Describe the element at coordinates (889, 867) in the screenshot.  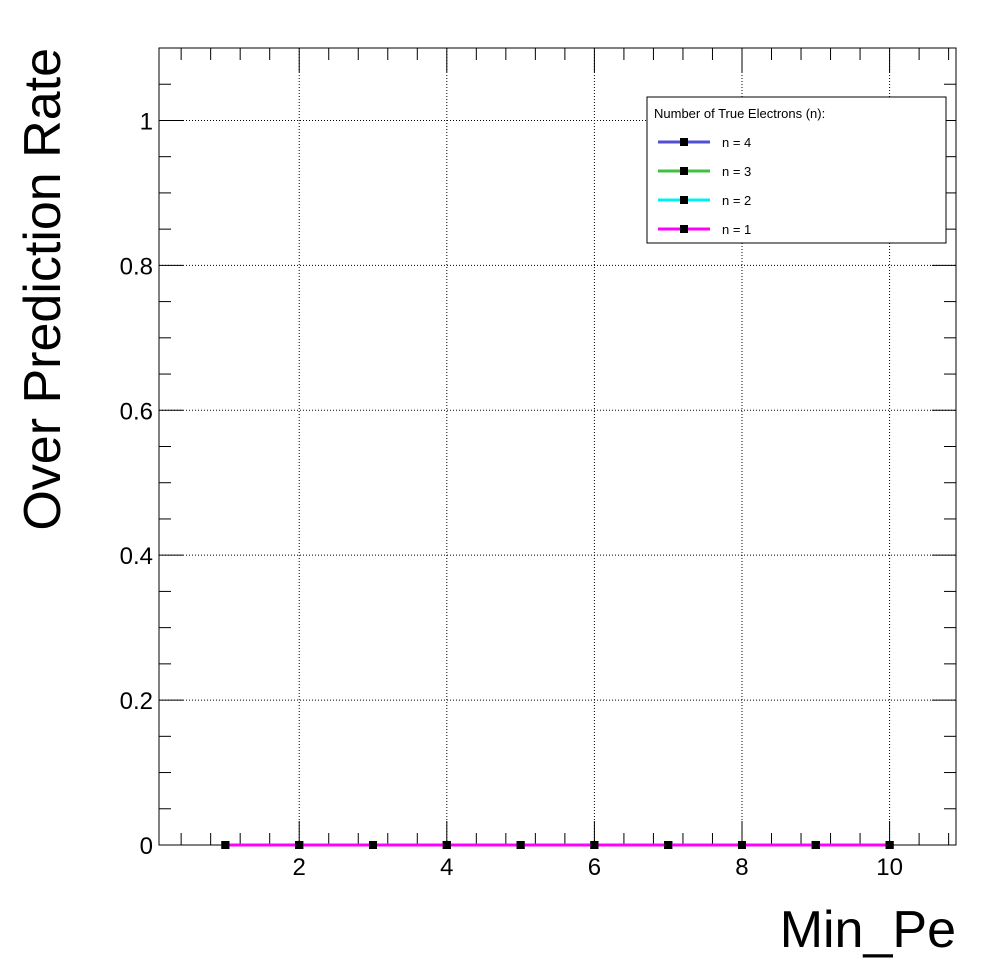
I see `x-tick-label: 10` at that location.